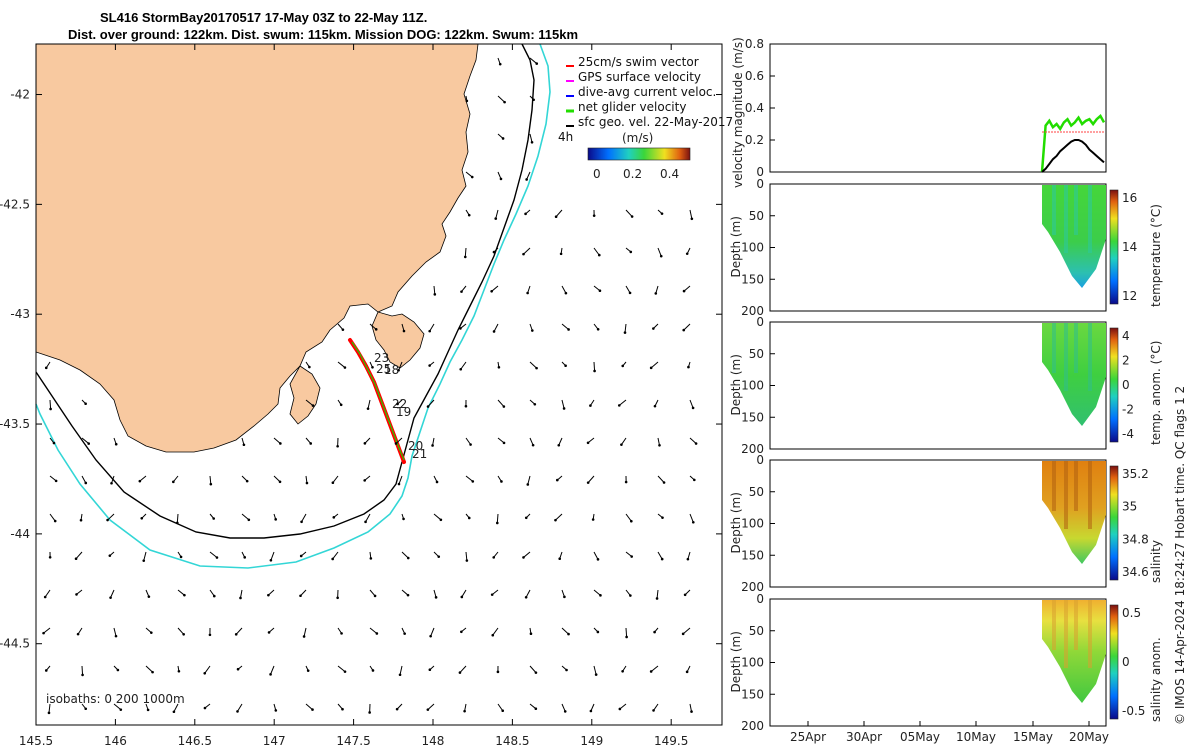 The width and height of the screenshot is (1200, 750). Describe the element at coordinates (115, 741) in the screenshot. I see `map-xtick-label-1: 146` at that location.